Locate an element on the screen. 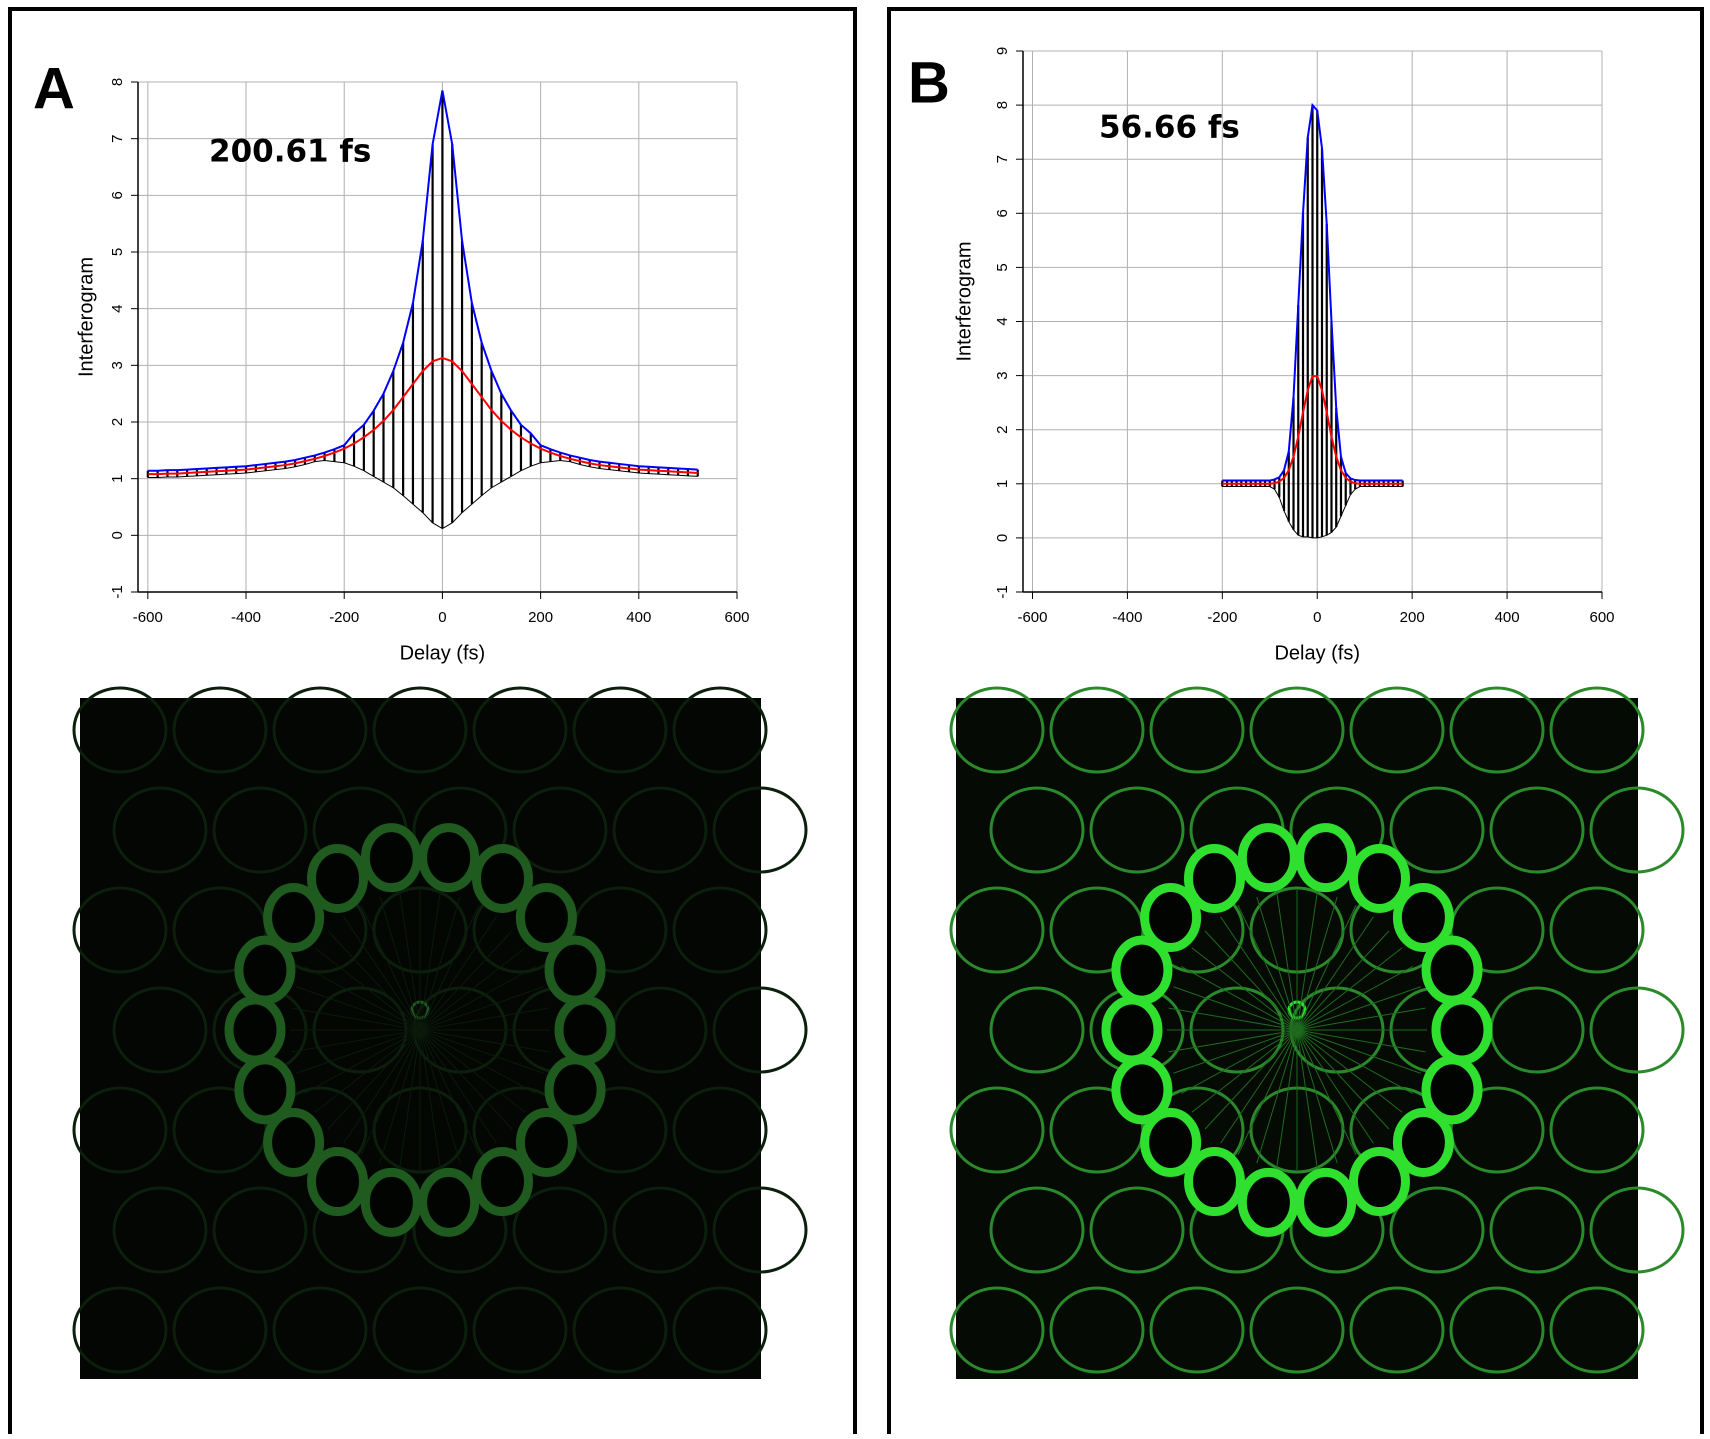 This screenshot has height=1439, width=1710. x-tick-label: 400 is located at coordinates (1507, 617).